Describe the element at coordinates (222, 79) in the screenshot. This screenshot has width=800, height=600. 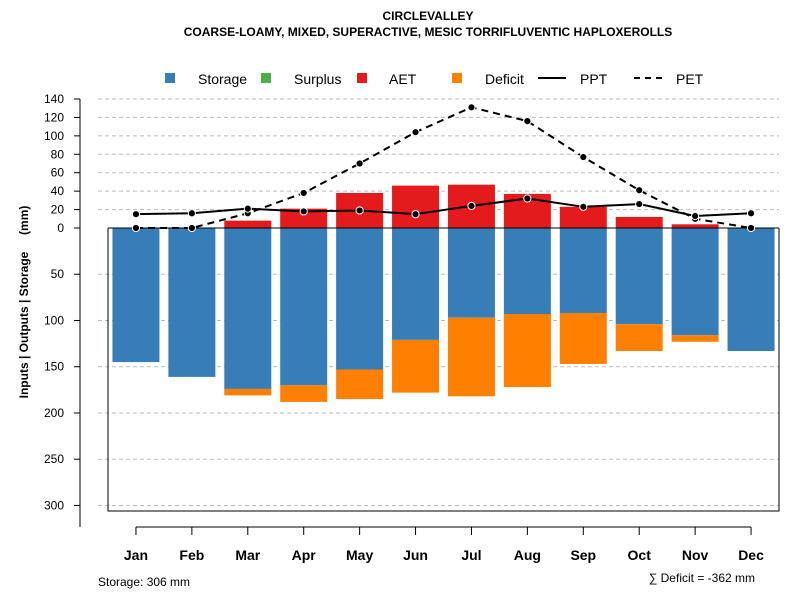
I see `legend-label-storage: Storage` at that location.